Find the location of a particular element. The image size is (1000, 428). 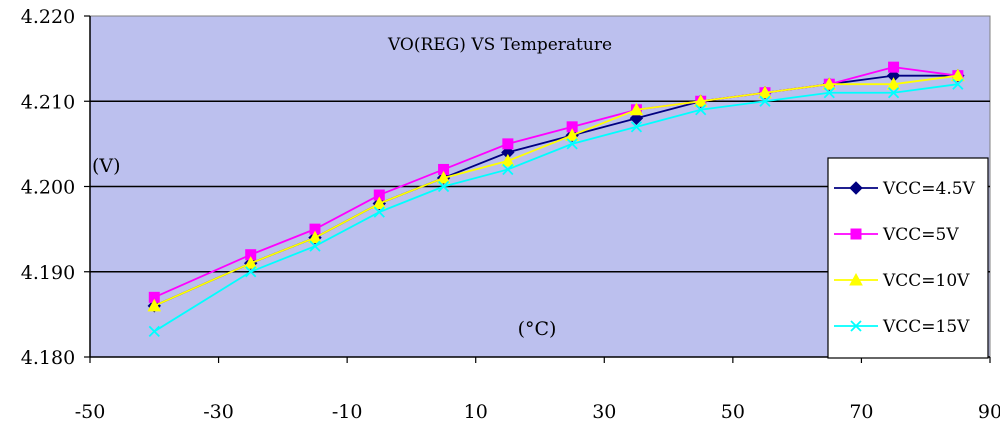

x-tick-label-2: -10 is located at coordinates (347, 412).